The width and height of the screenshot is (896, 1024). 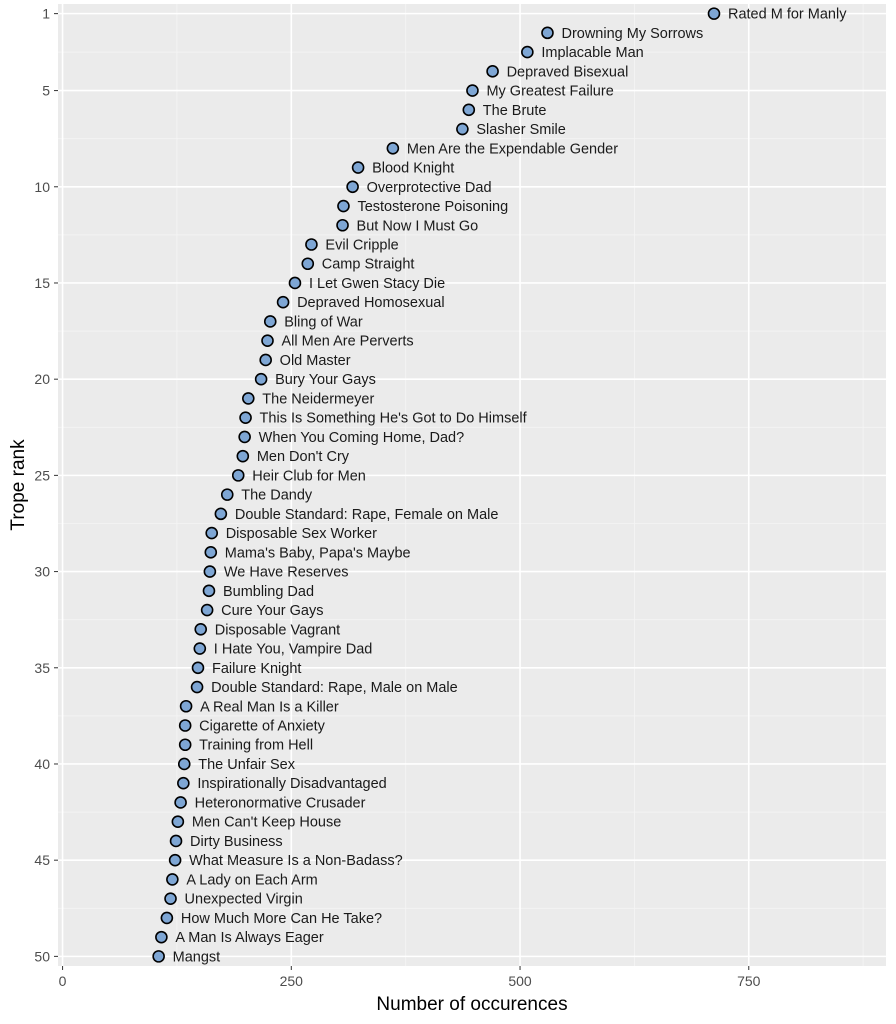 I want to click on y-tick-label: 35, so click(x=42, y=668).